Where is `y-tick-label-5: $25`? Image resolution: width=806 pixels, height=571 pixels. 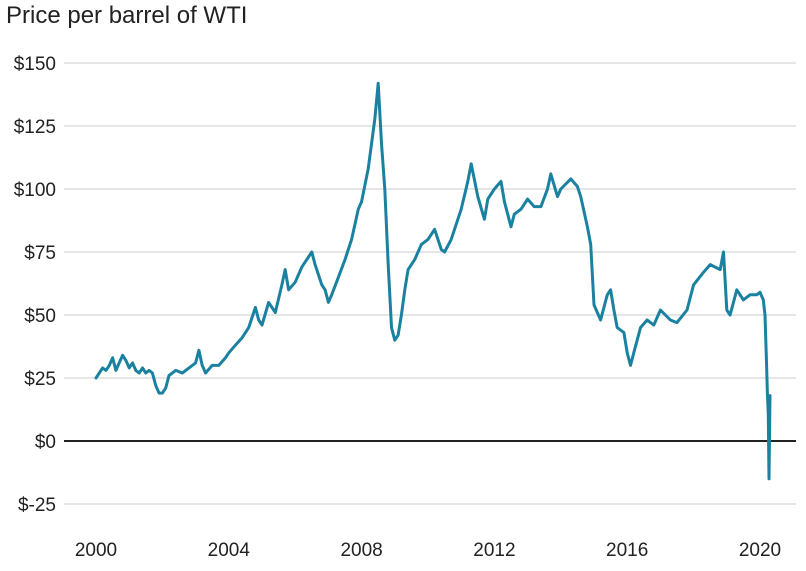 y-tick-label-5: $25 is located at coordinates (40, 379).